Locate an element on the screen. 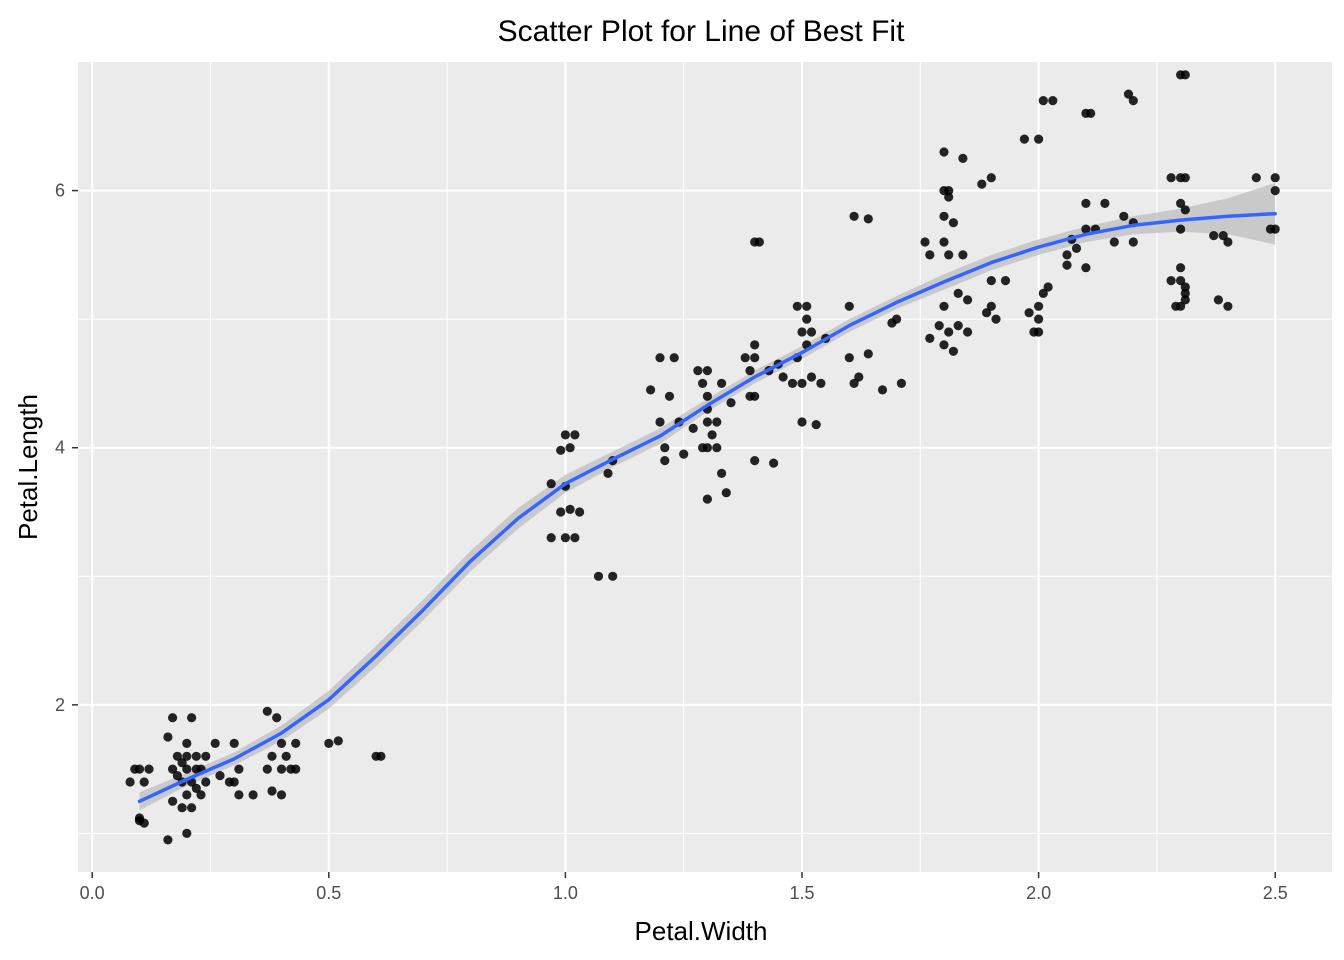  x-tick-label: 2.5 is located at coordinates (1275, 893).